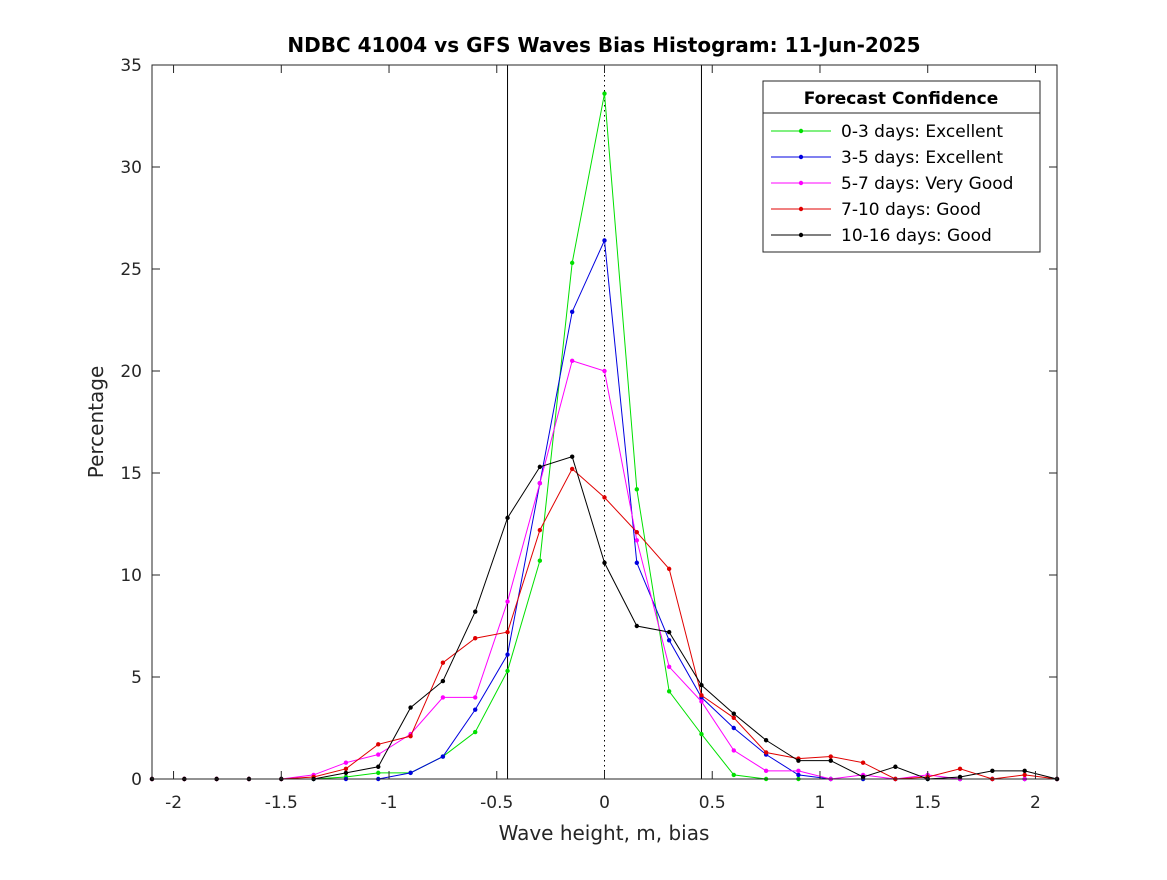 This screenshot has width=1167, height=880. I want to click on y-tick-label: 30, so click(131, 168).